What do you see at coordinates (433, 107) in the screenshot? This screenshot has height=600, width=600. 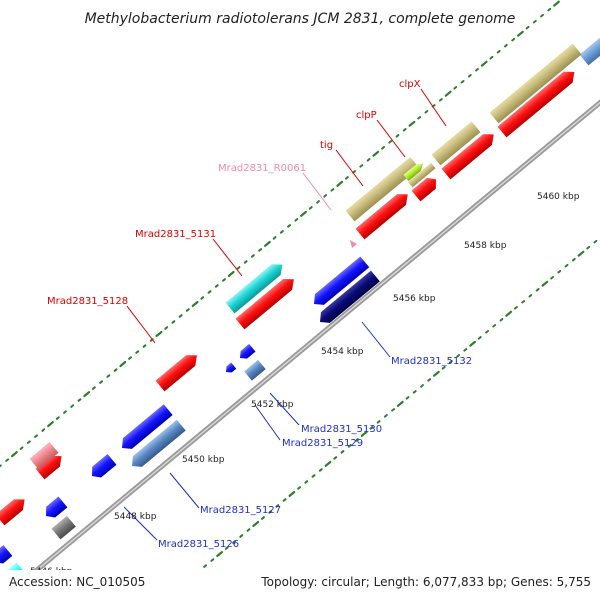 I see `leader-clpx` at bounding box center [433, 107].